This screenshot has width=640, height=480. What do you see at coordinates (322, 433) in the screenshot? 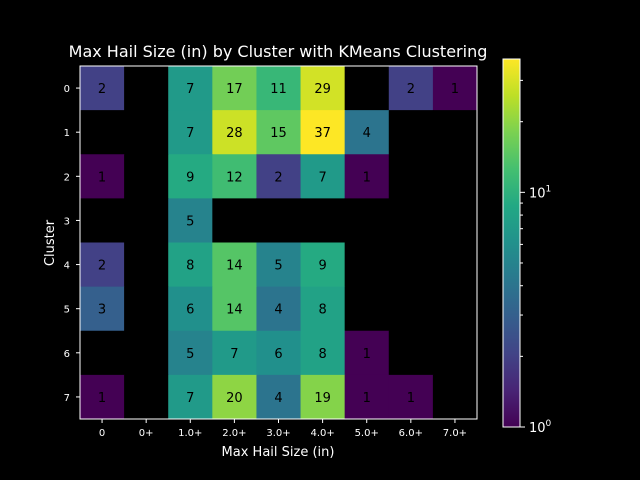
I see `x-tick-label: 4.0+` at bounding box center [322, 433].